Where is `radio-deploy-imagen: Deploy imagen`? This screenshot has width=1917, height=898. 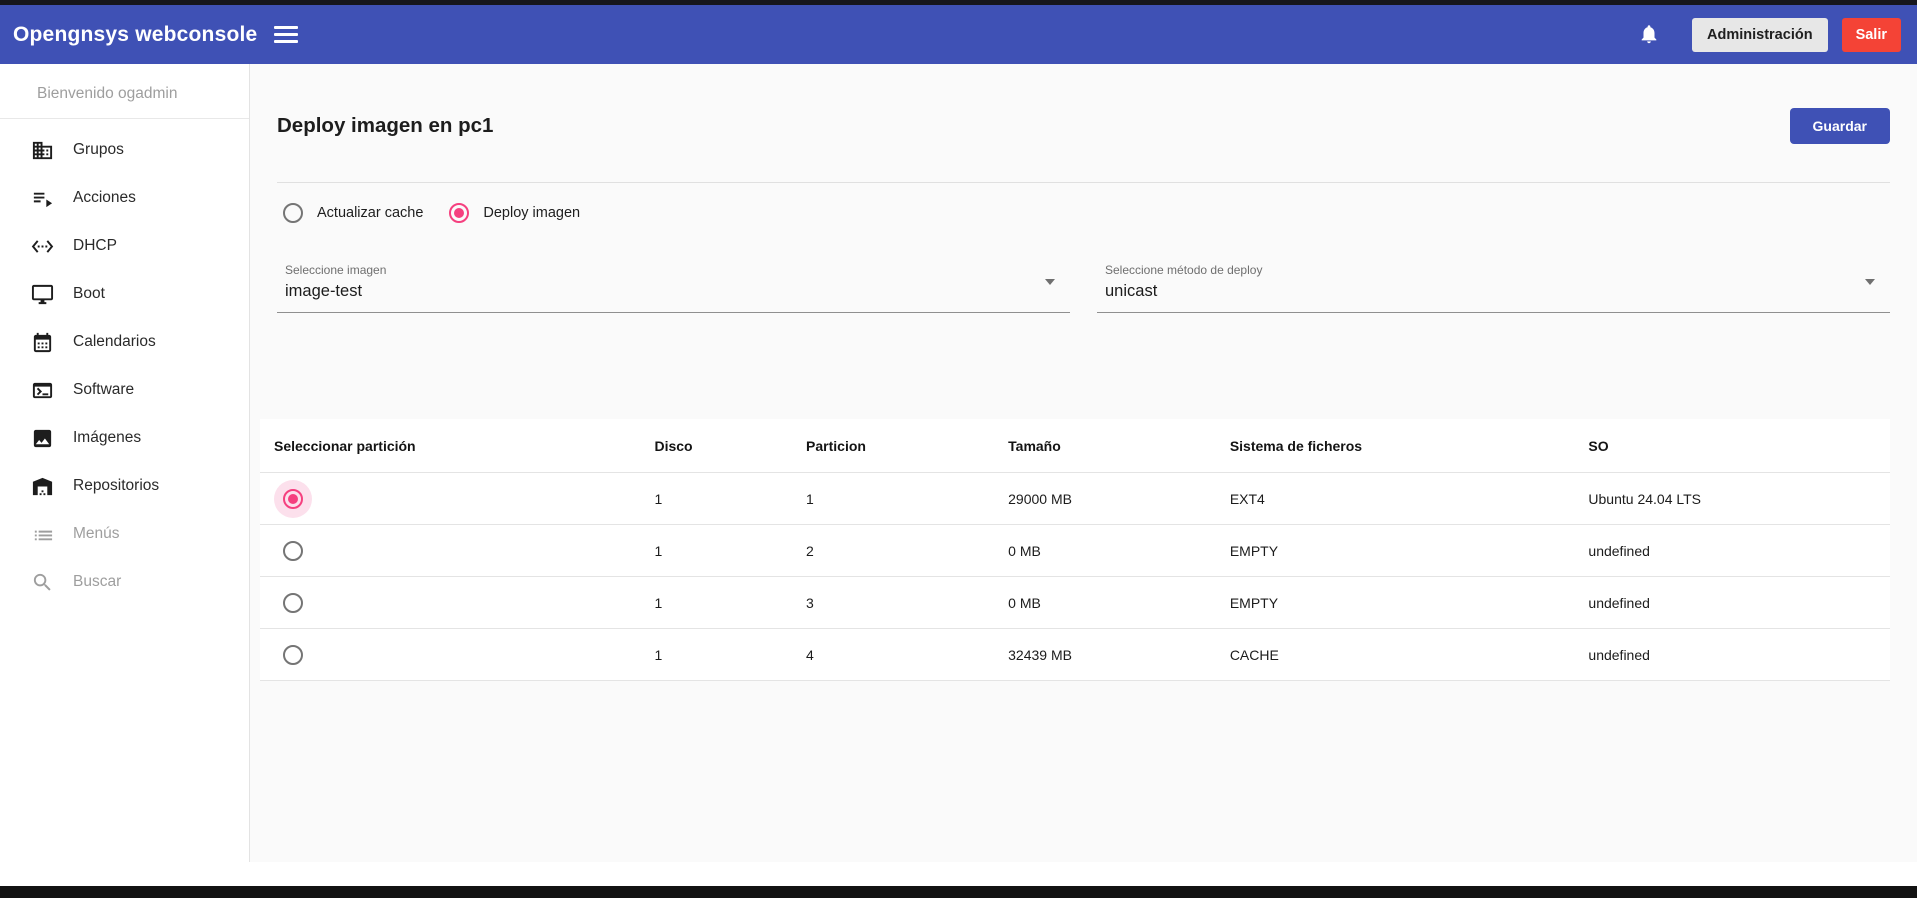
radio-deploy-imagen: Deploy imagen is located at coordinates (527, 213).